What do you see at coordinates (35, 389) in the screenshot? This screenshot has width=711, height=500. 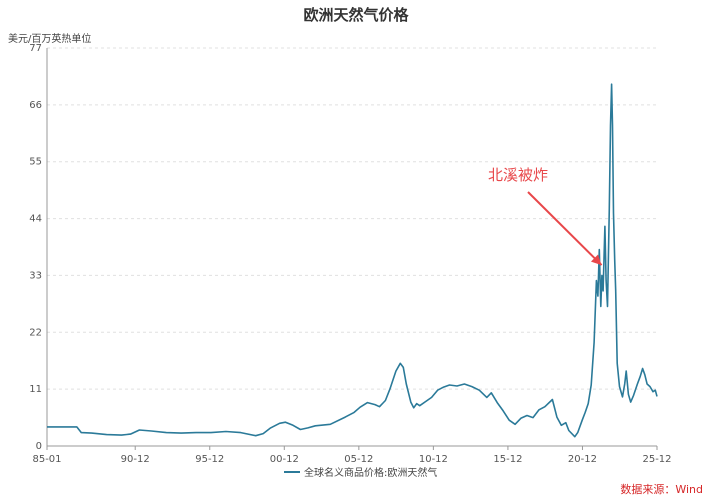 I see `y-tick-label: 11` at bounding box center [35, 389].